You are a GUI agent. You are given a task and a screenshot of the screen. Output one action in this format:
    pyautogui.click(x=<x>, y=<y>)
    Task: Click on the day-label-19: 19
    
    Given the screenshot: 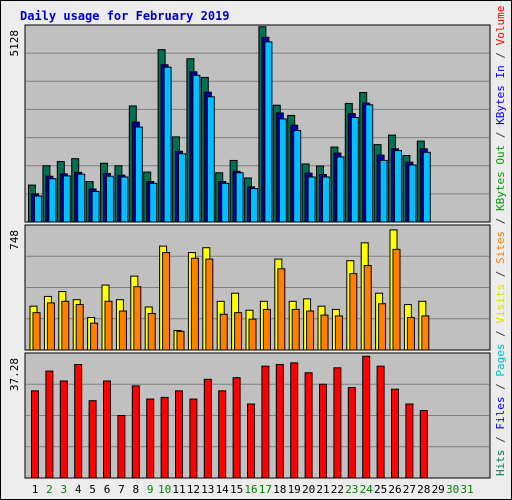 What is the action you would take?
    pyautogui.click(x=294, y=489)
    